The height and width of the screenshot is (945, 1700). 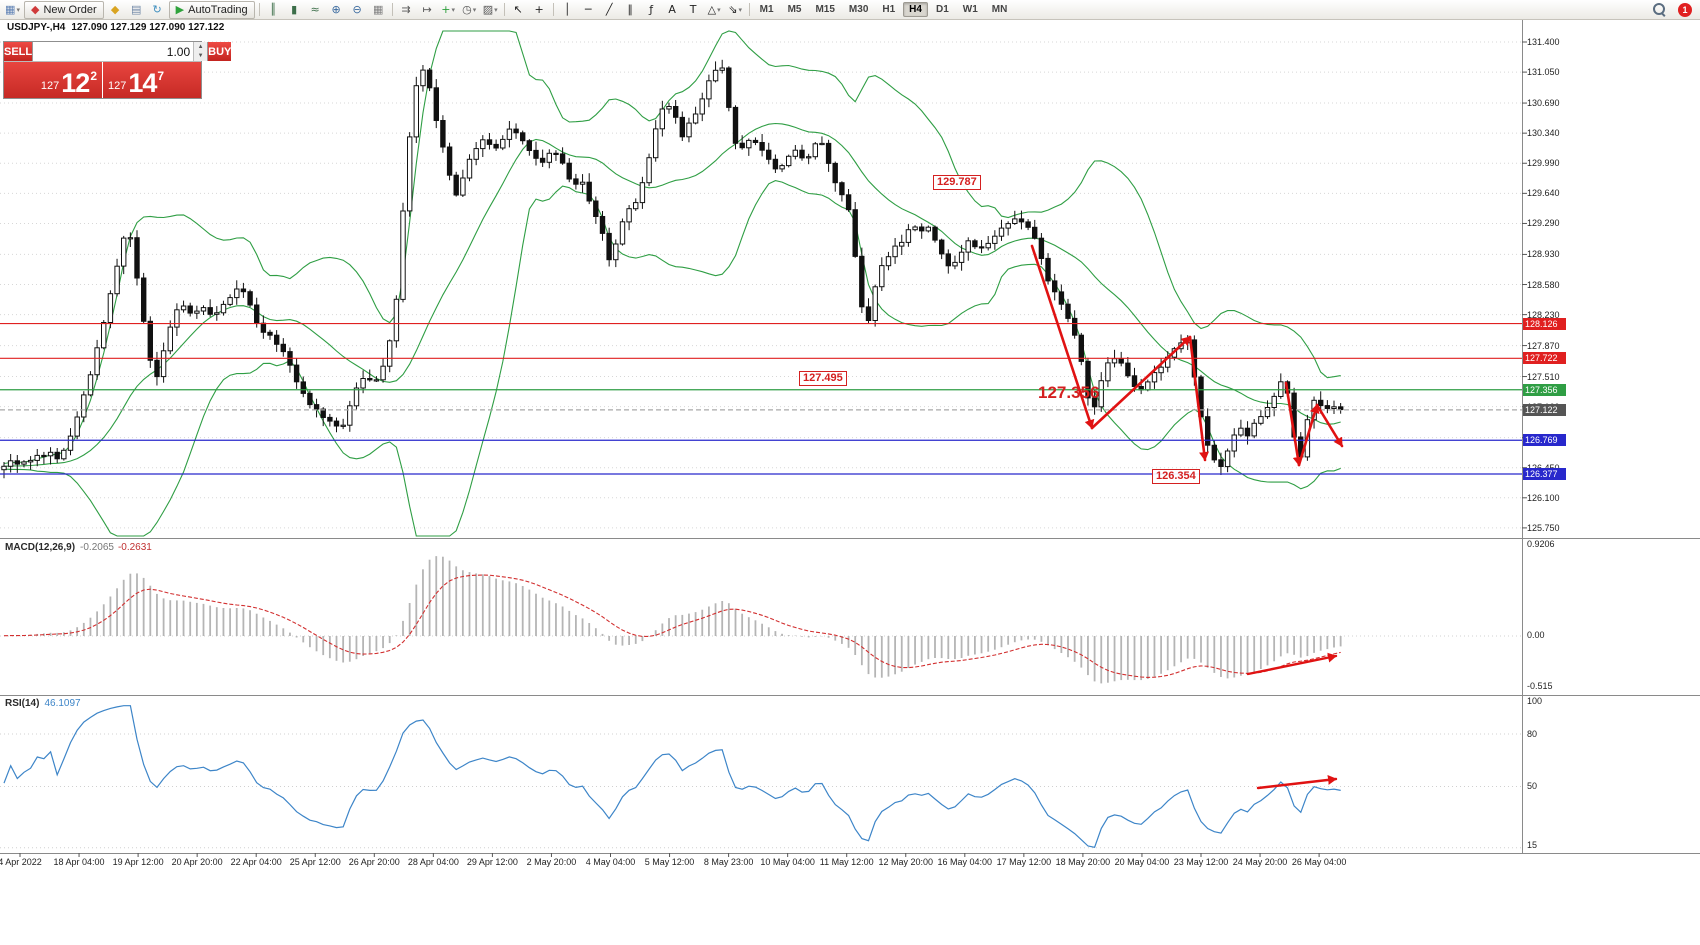 I want to click on time-axis-label: 25 Apr 12:00, so click(x=315, y=862).